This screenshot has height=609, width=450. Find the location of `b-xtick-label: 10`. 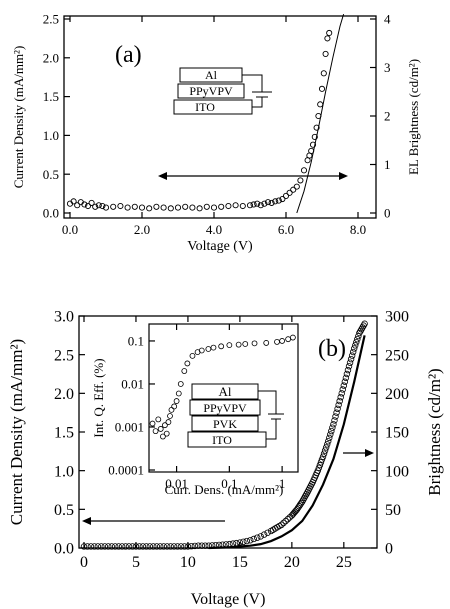

b-xtick-label: 10 is located at coordinates (188, 562).